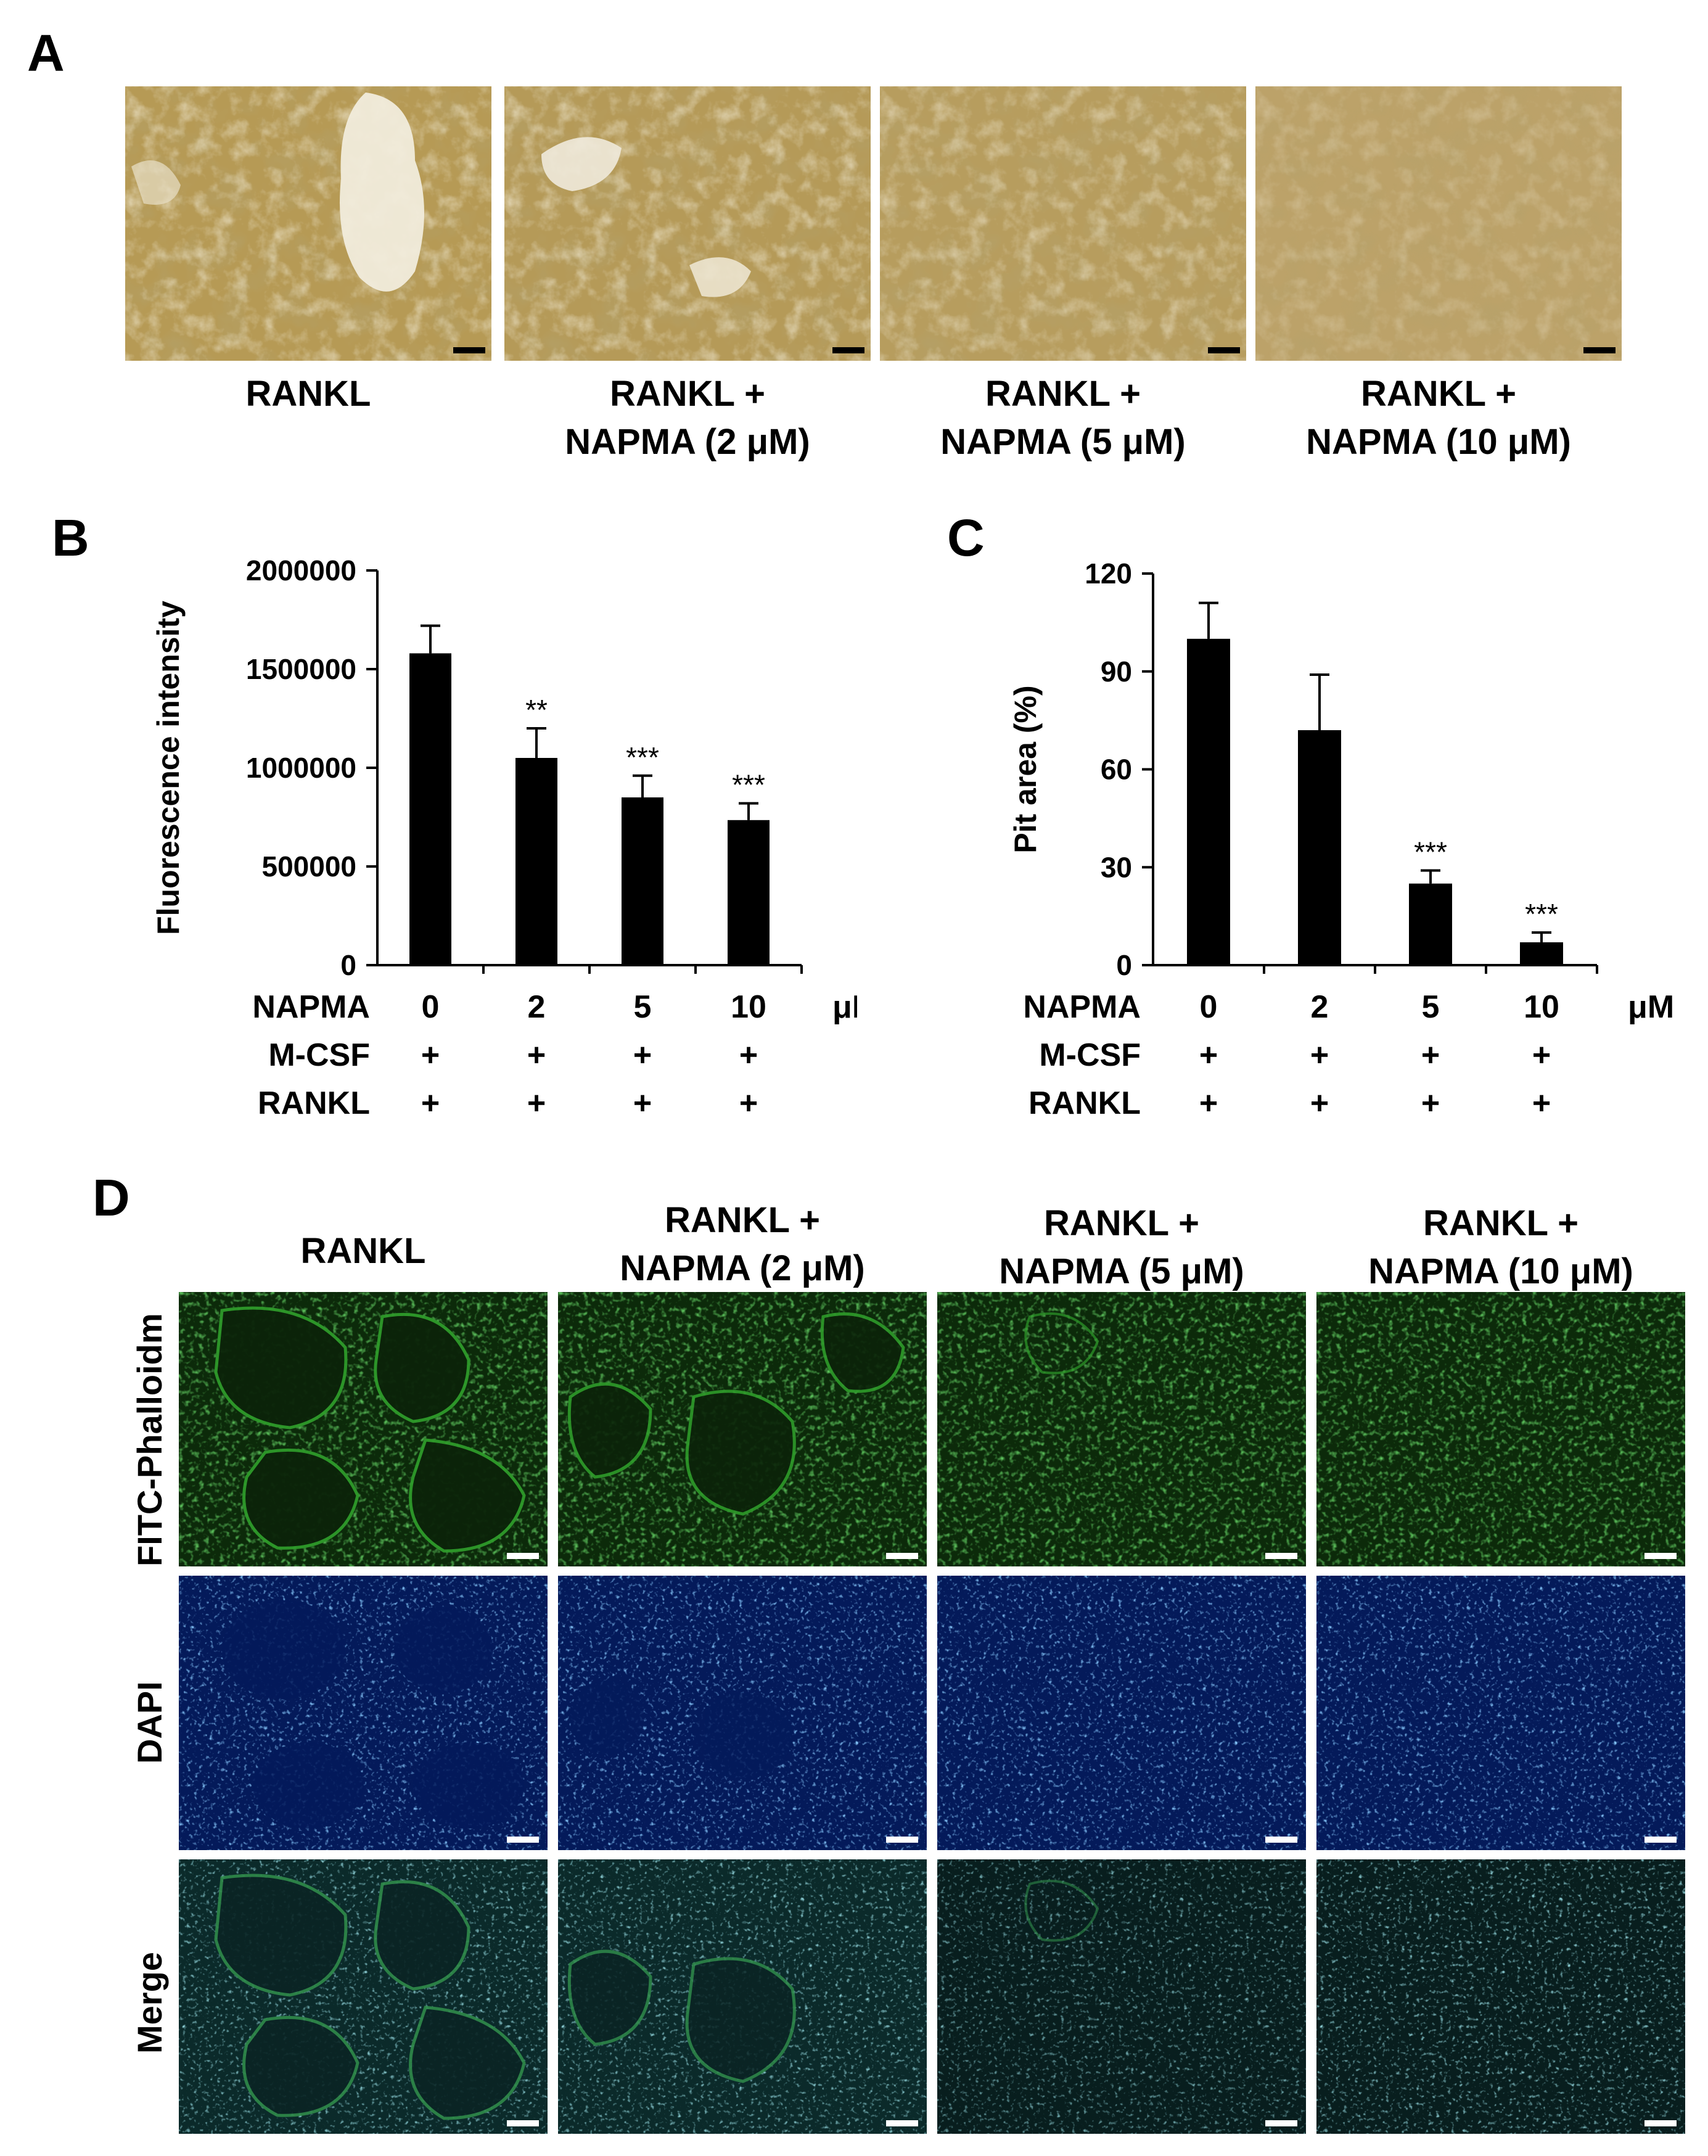 The image size is (1708, 2156). What do you see at coordinates (742, 1244) in the screenshot?
I see `panel-d-caption-2: RANKL + NAPMA (2 μM)` at bounding box center [742, 1244].